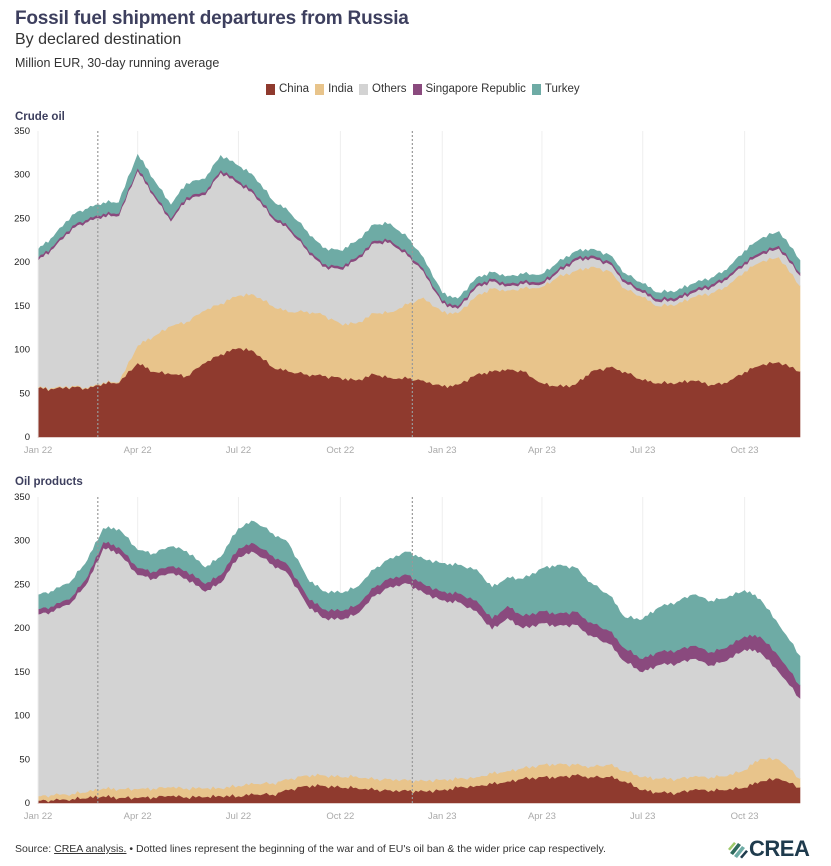  What do you see at coordinates (340, 89) in the screenshot?
I see `legend-label: India` at bounding box center [340, 89].